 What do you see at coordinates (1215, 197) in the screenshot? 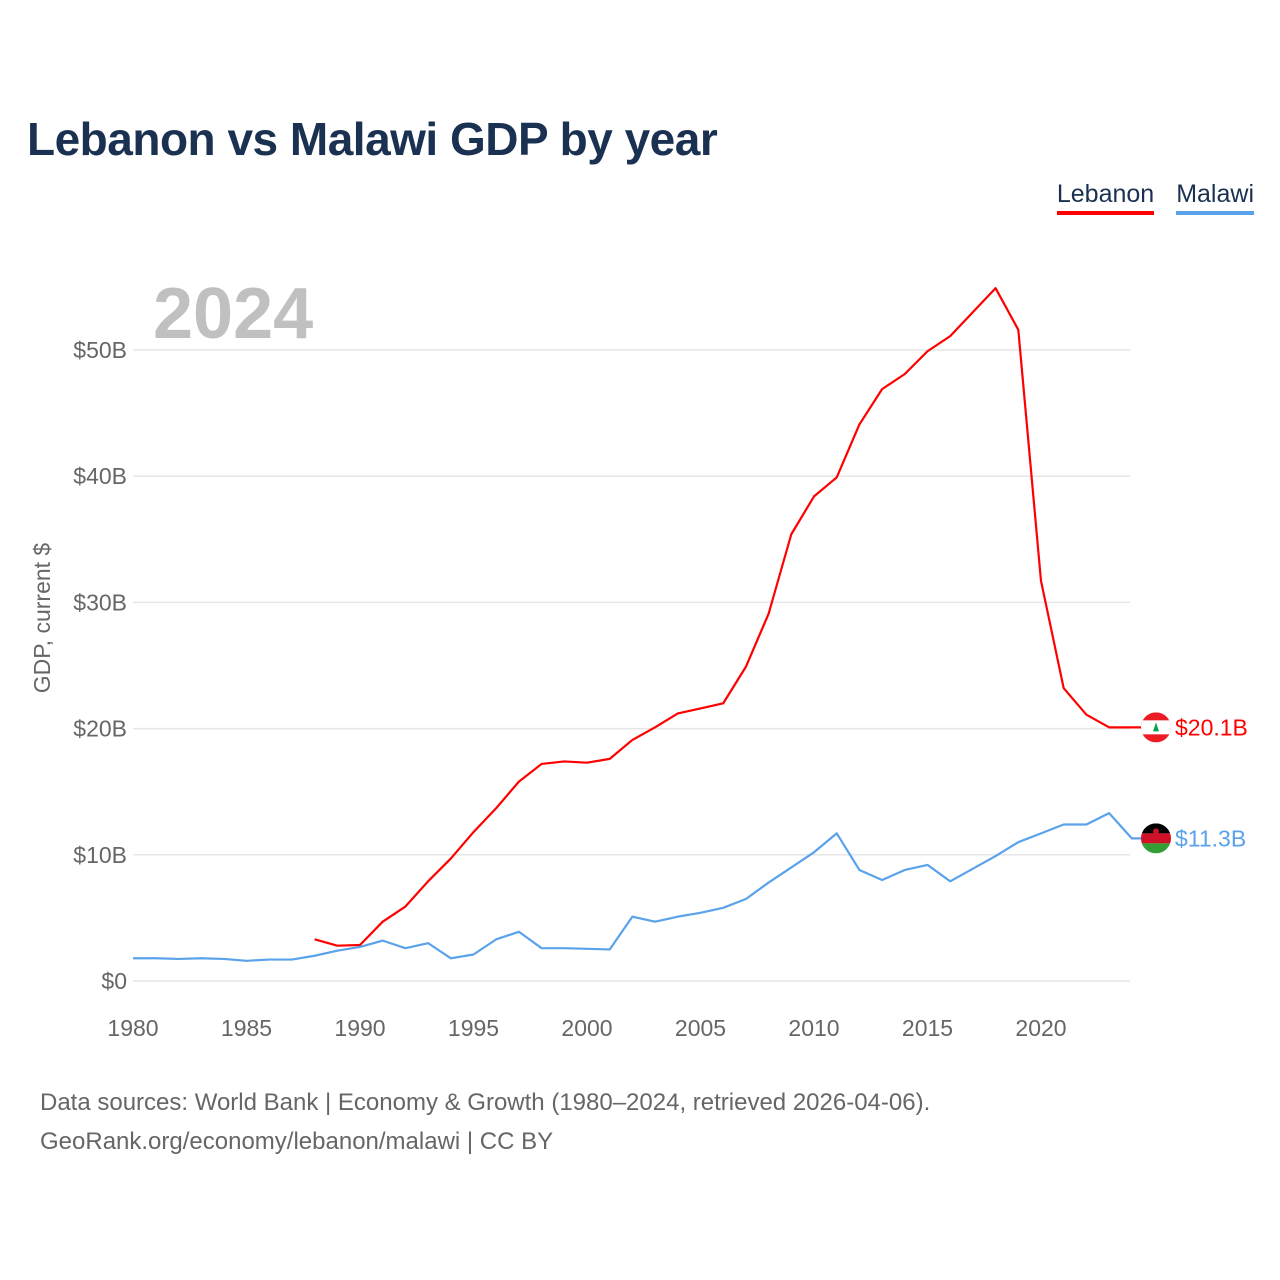
I see `legend-item-malawi: Malawi` at bounding box center [1215, 197].